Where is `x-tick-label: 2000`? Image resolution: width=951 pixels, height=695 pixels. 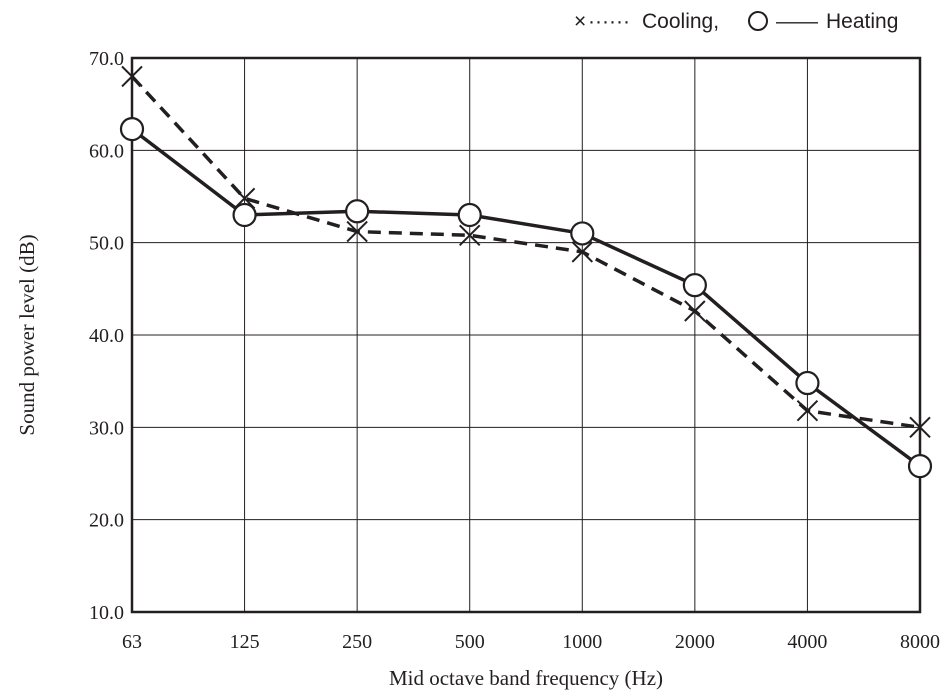 x-tick-label: 2000 is located at coordinates (695, 642).